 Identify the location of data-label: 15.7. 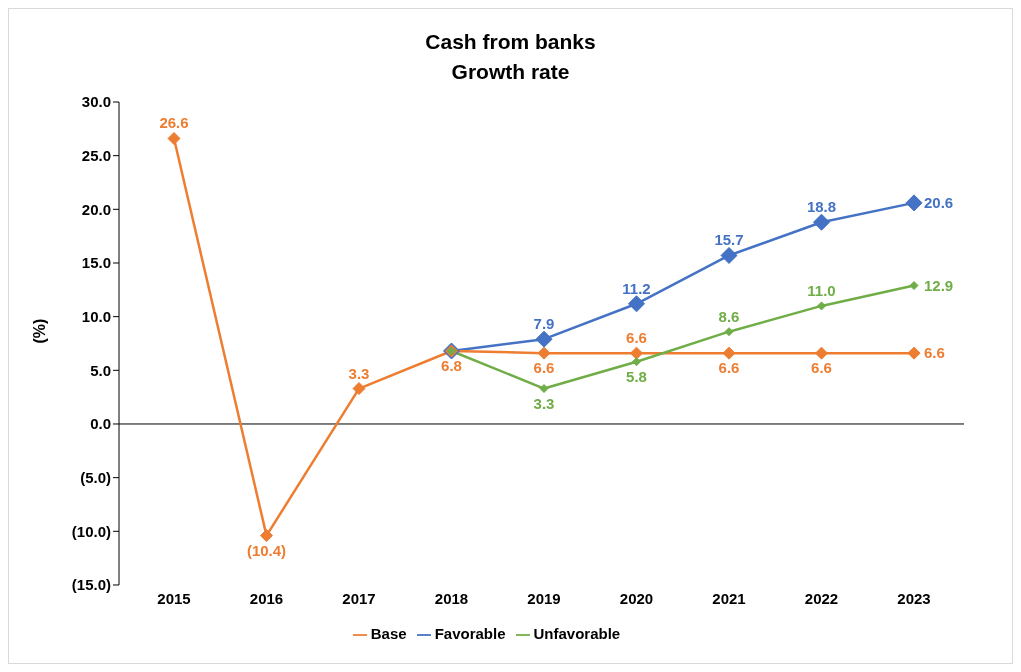
(729, 240).